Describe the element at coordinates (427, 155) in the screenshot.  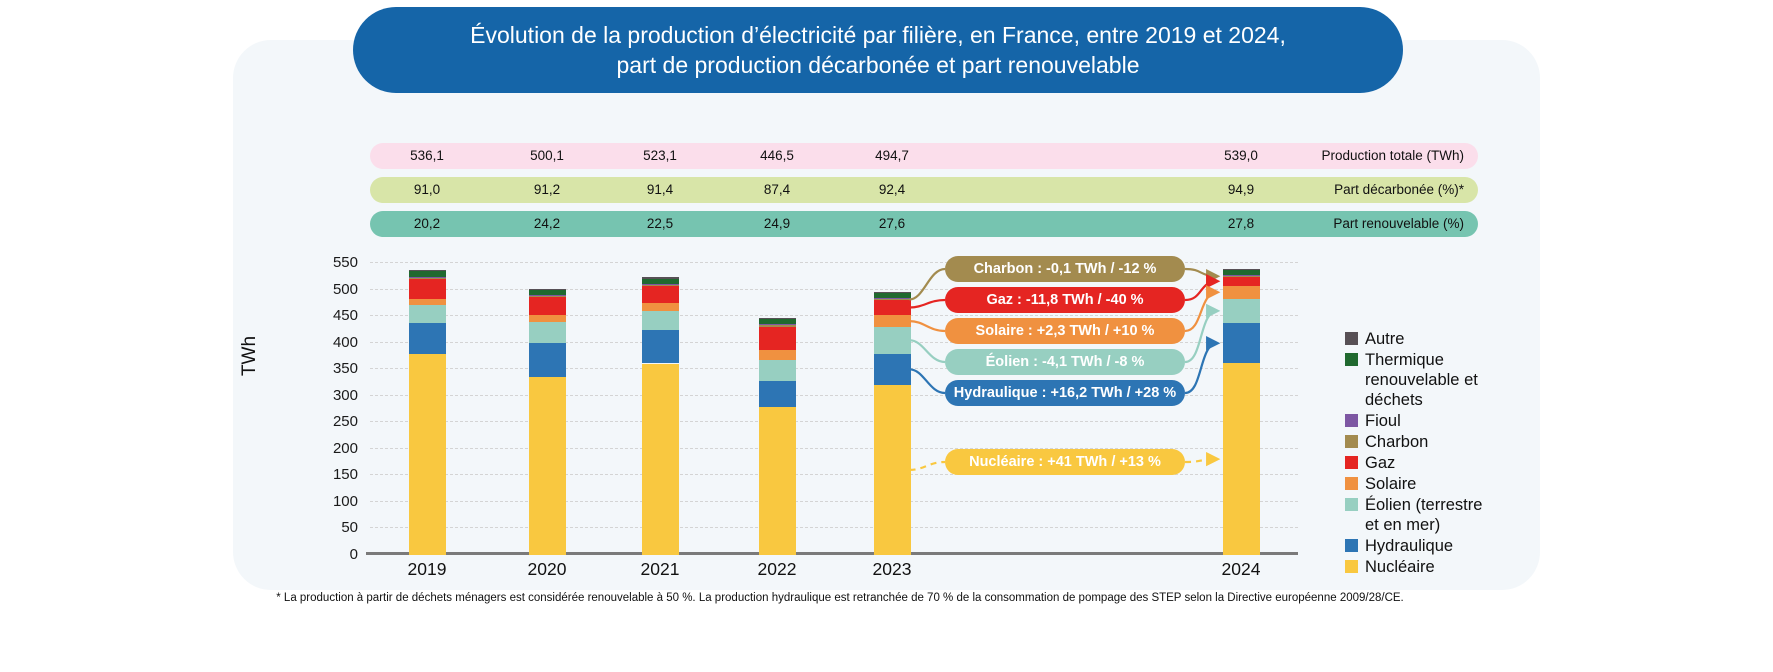
I see `summary-value-2019: 536,1` at that location.